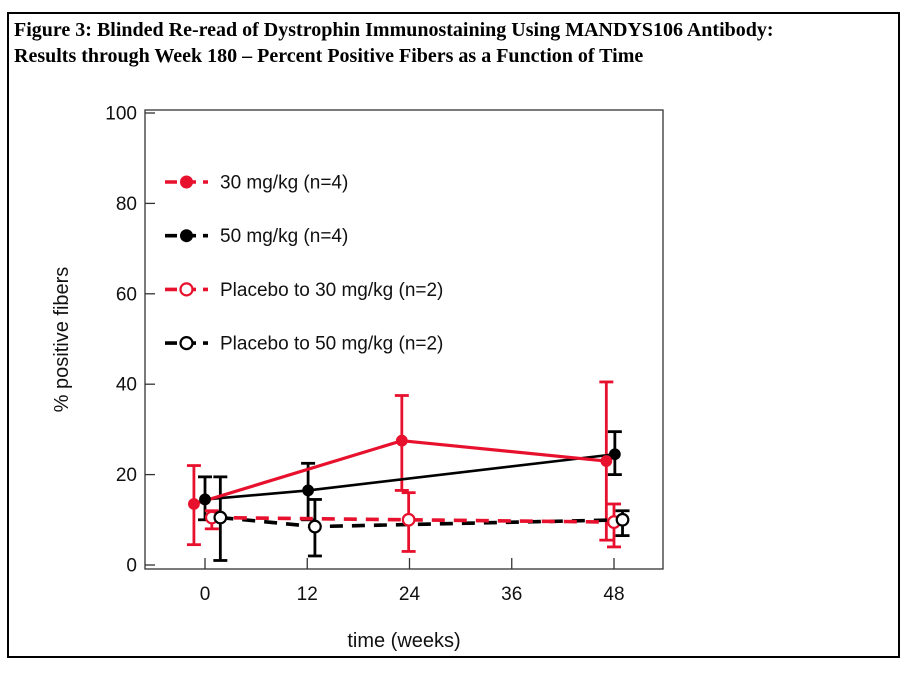  I want to click on legend-item-2: Placebo to 30 mg/kg (n=2), so click(304, 290).